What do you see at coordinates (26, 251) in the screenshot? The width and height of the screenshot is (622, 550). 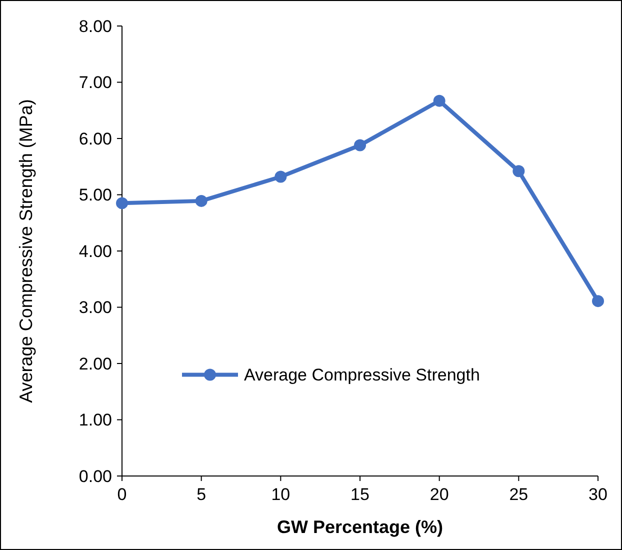 I see `y-axis-title: Average Compressive Strength (MPa)` at bounding box center [26, 251].